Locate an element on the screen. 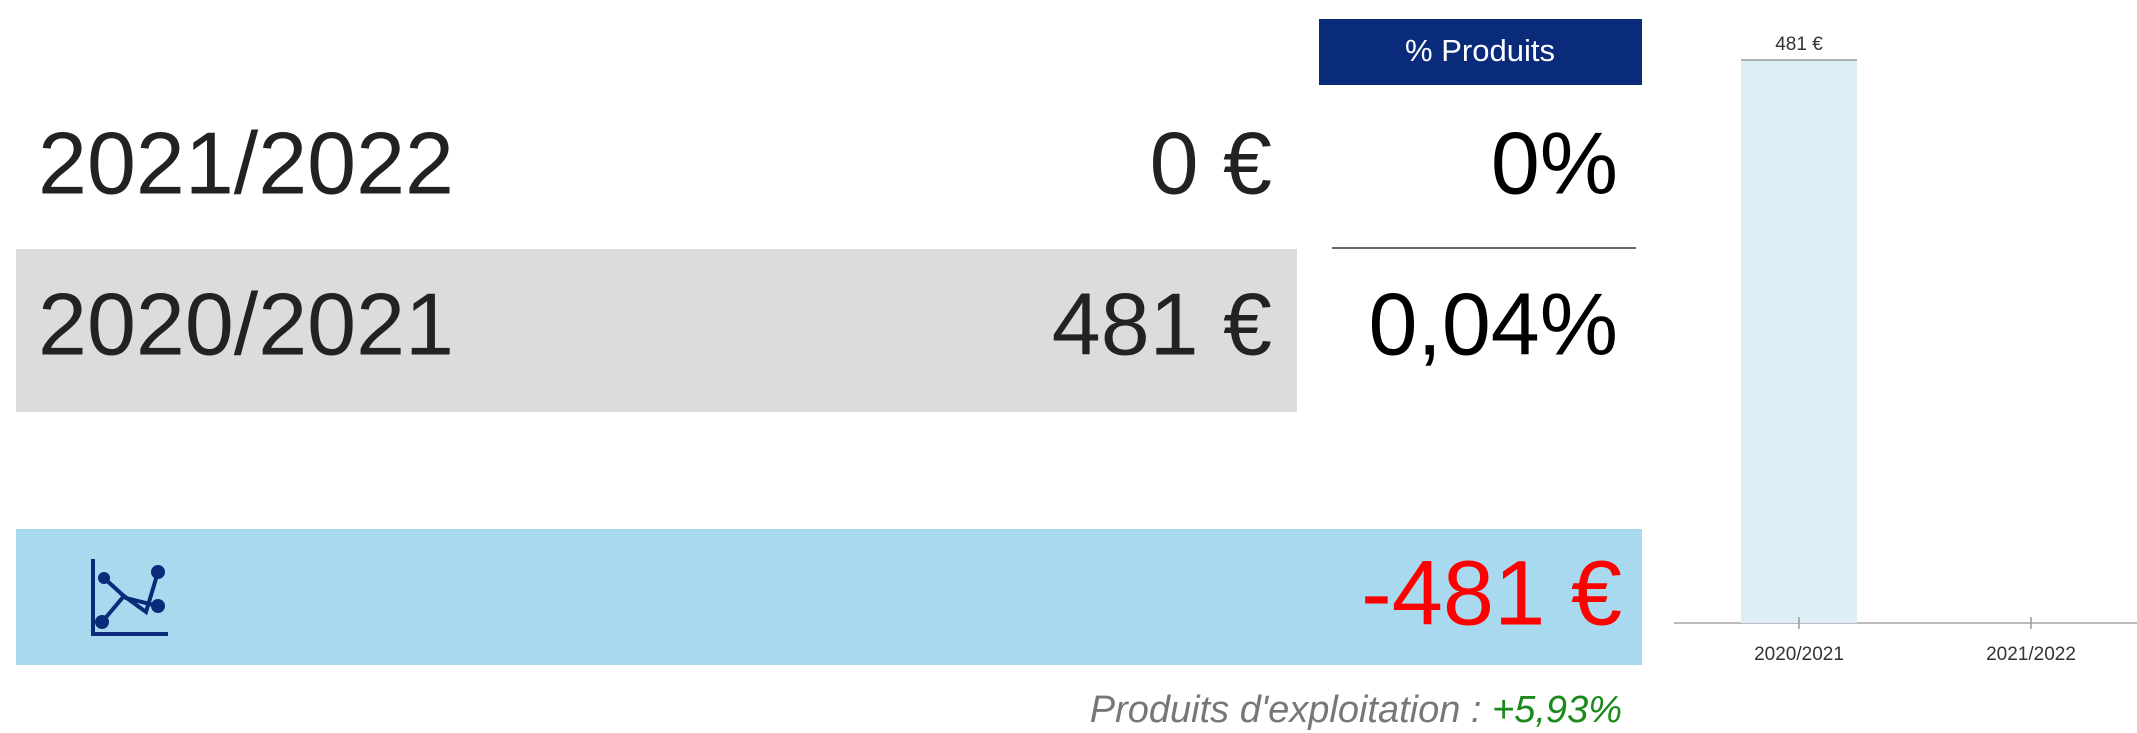 The width and height of the screenshot is (2137, 733). bar is located at coordinates (1799, 341).